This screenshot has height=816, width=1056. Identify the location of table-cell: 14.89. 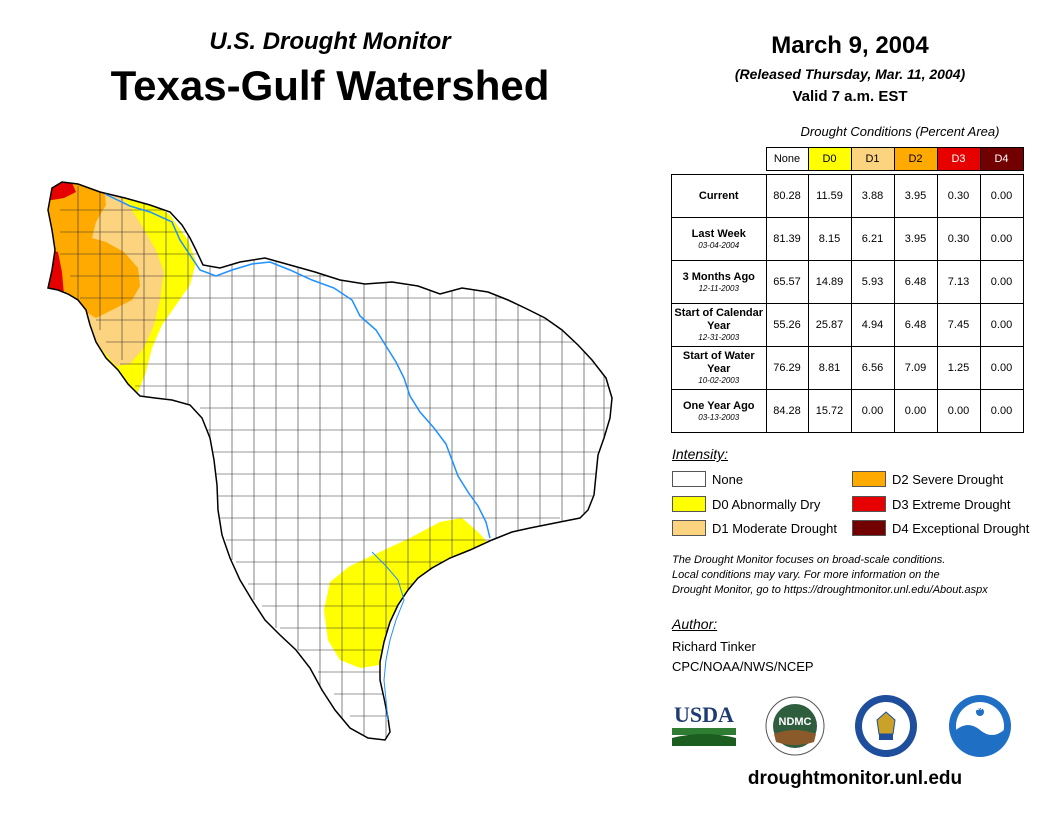
(829, 282).